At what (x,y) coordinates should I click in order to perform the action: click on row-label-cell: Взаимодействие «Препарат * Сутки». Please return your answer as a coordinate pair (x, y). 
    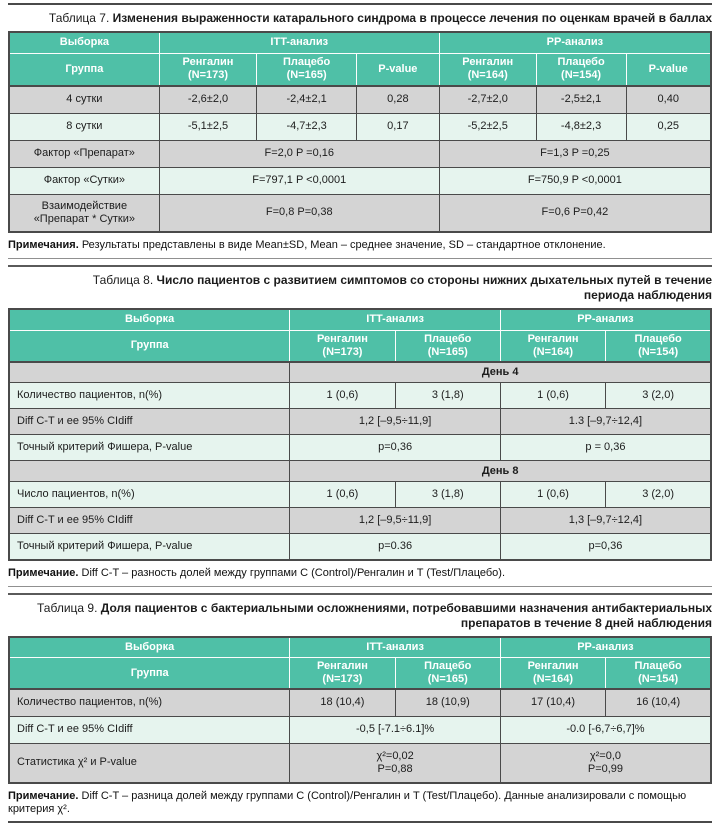
    Looking at the image, I should click on (84, 213).